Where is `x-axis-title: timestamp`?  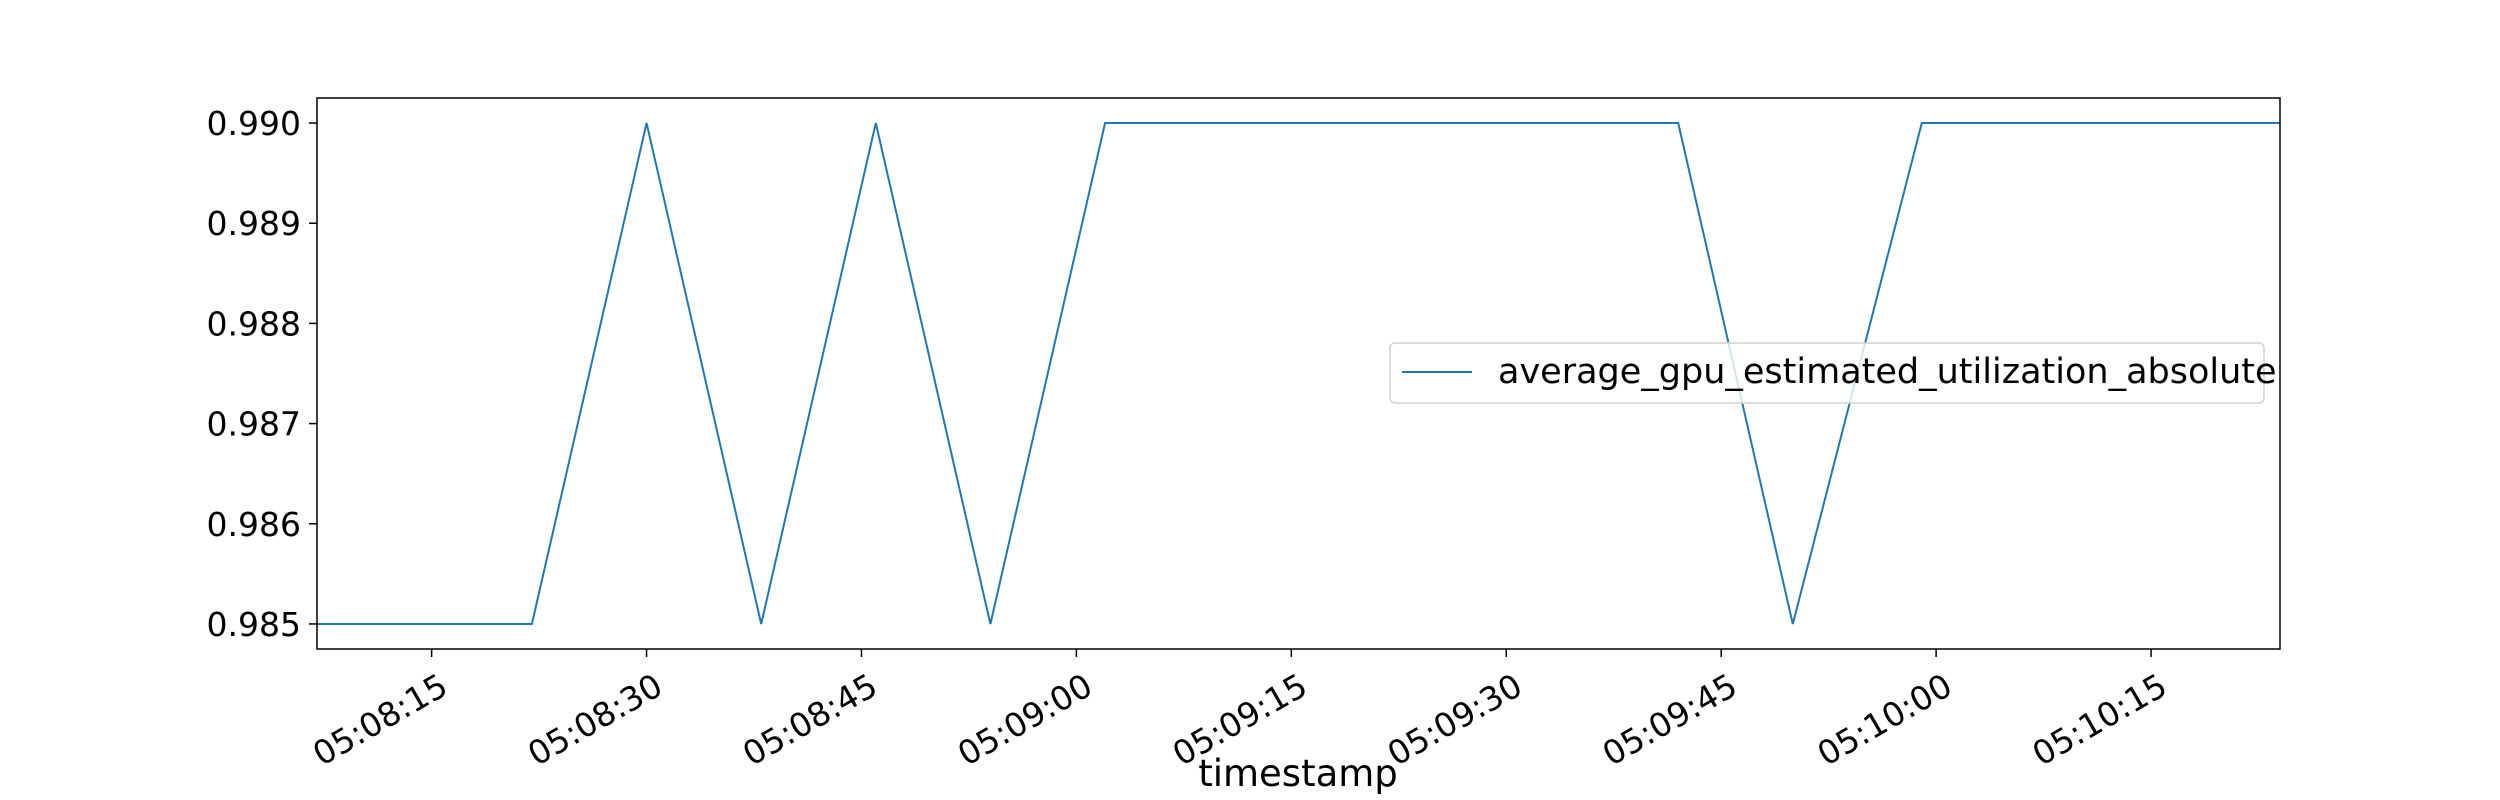 x-axis-title: timestamp is located at coordinates (1298, 773).